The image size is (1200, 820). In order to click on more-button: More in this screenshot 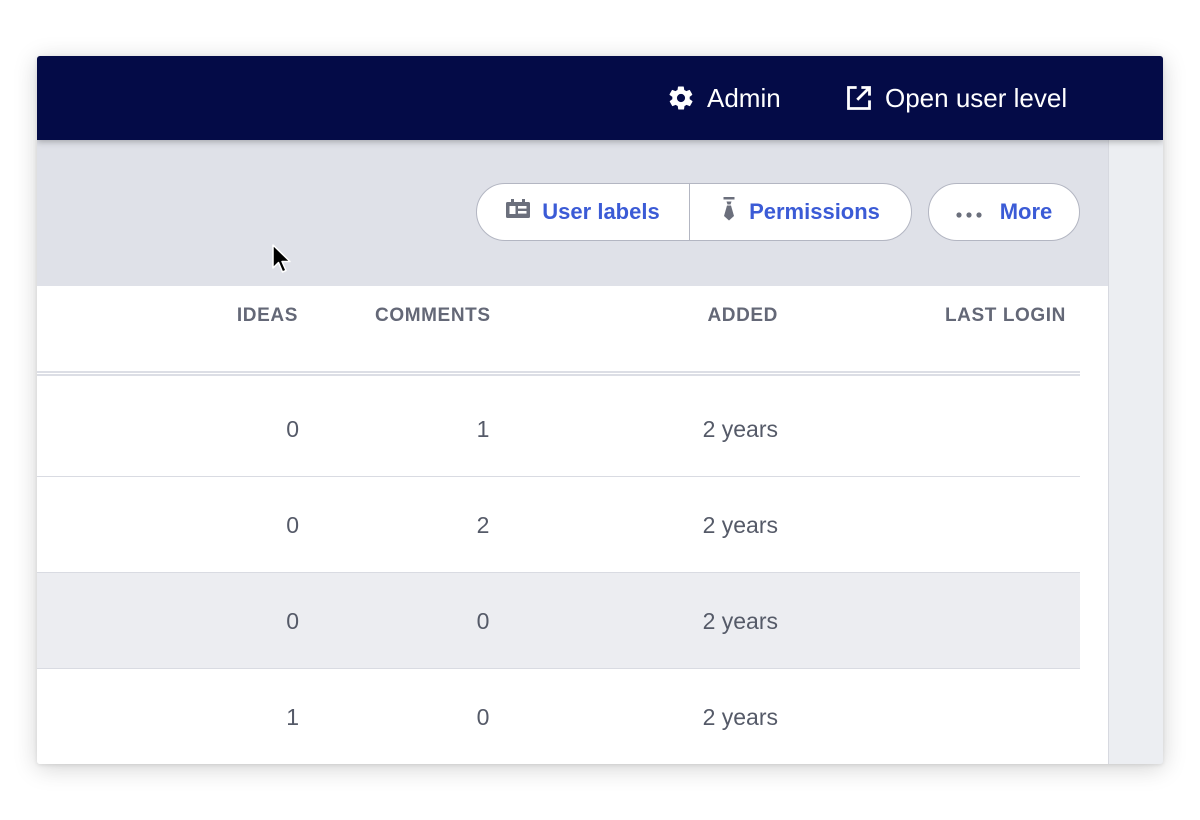, I will do `click(1004, 212)`.